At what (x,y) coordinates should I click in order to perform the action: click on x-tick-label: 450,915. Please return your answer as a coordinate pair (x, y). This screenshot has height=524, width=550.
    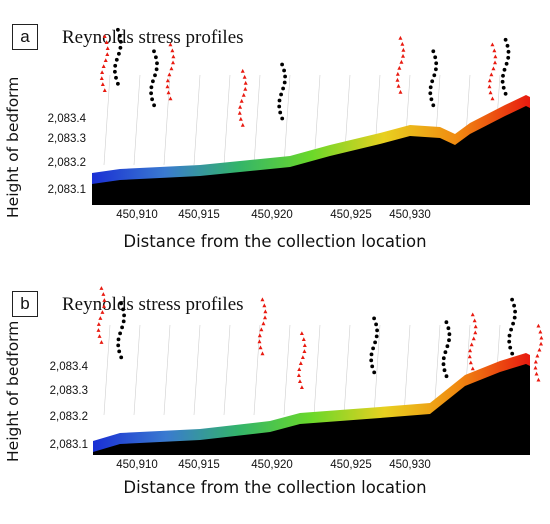
    Looking at the image, I should click on (199, 465).